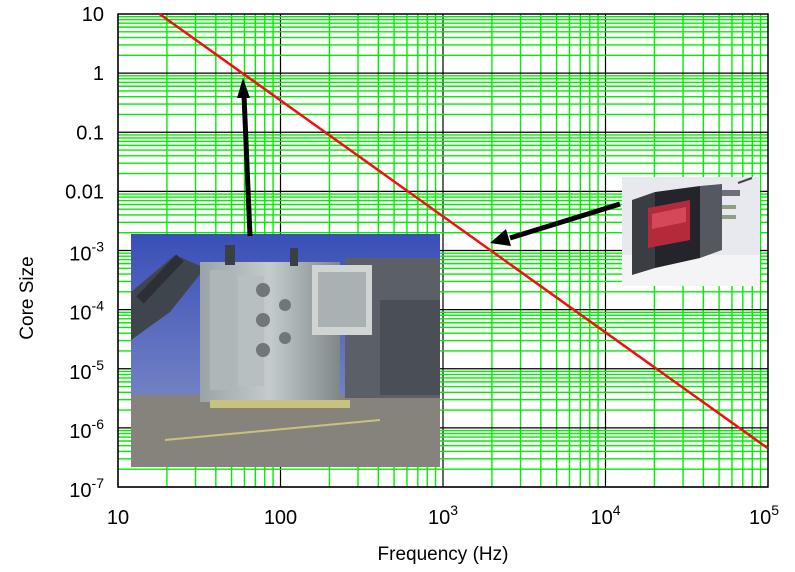  What do you see at coordinates (118, 518) in the screenshot?
I see `x-tick-label: 10` at bounding box center [118, 518].